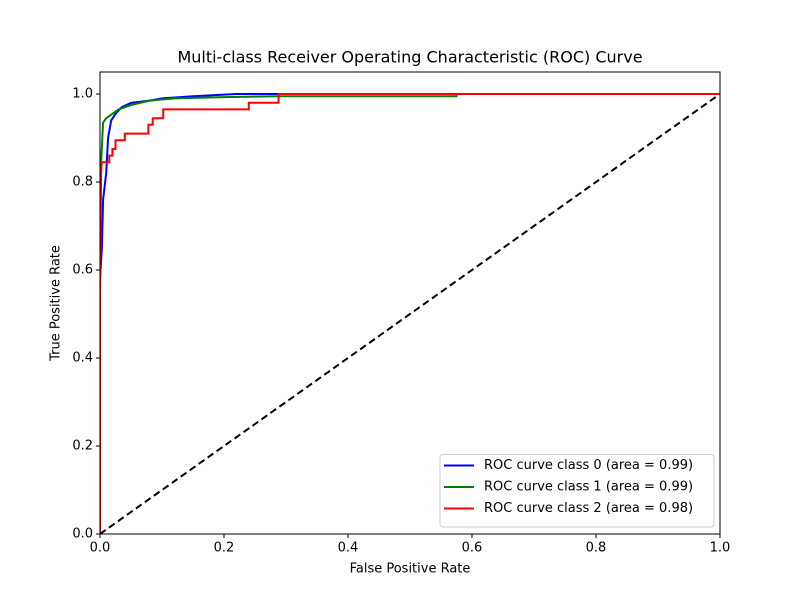  What do you see at coordinates (472, 548) in the screenshot?
I see `x-tick-label: 0.6` at bounding box center [472, 548].